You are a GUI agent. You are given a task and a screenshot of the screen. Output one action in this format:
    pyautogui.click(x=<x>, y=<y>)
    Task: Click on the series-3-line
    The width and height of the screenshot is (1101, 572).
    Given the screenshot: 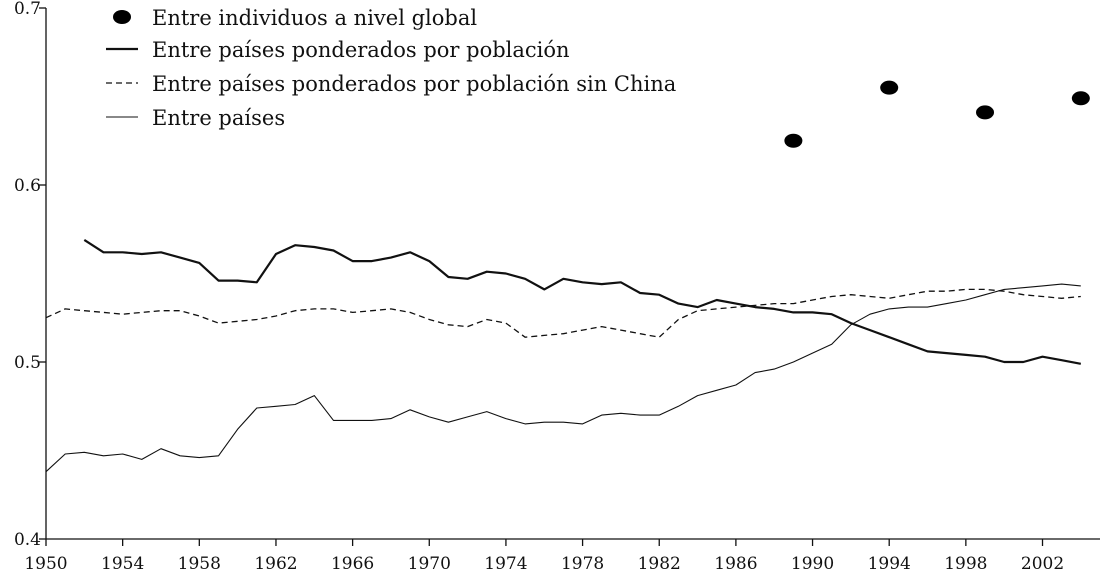 What is the action you would take?
    pyautogui.click(x=563, y=313)
    